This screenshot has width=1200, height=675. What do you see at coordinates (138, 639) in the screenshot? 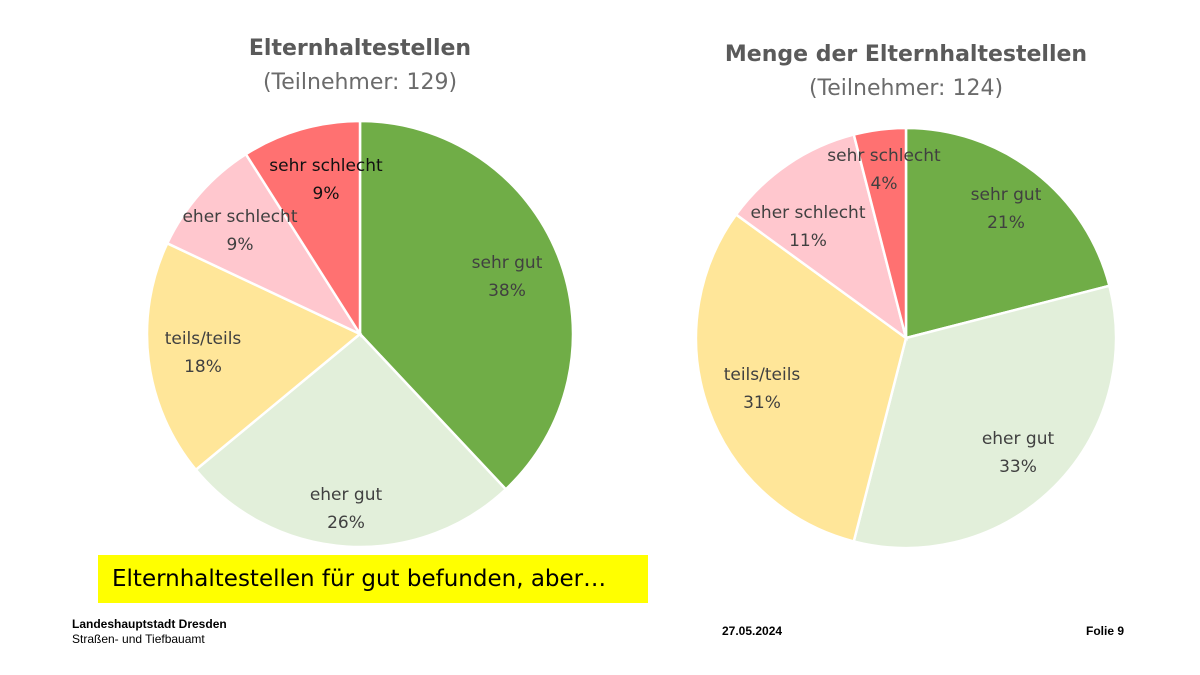
I see `footer-org-dept: Straßen- und Tiefbauamt` at bounding box center [138, 639].